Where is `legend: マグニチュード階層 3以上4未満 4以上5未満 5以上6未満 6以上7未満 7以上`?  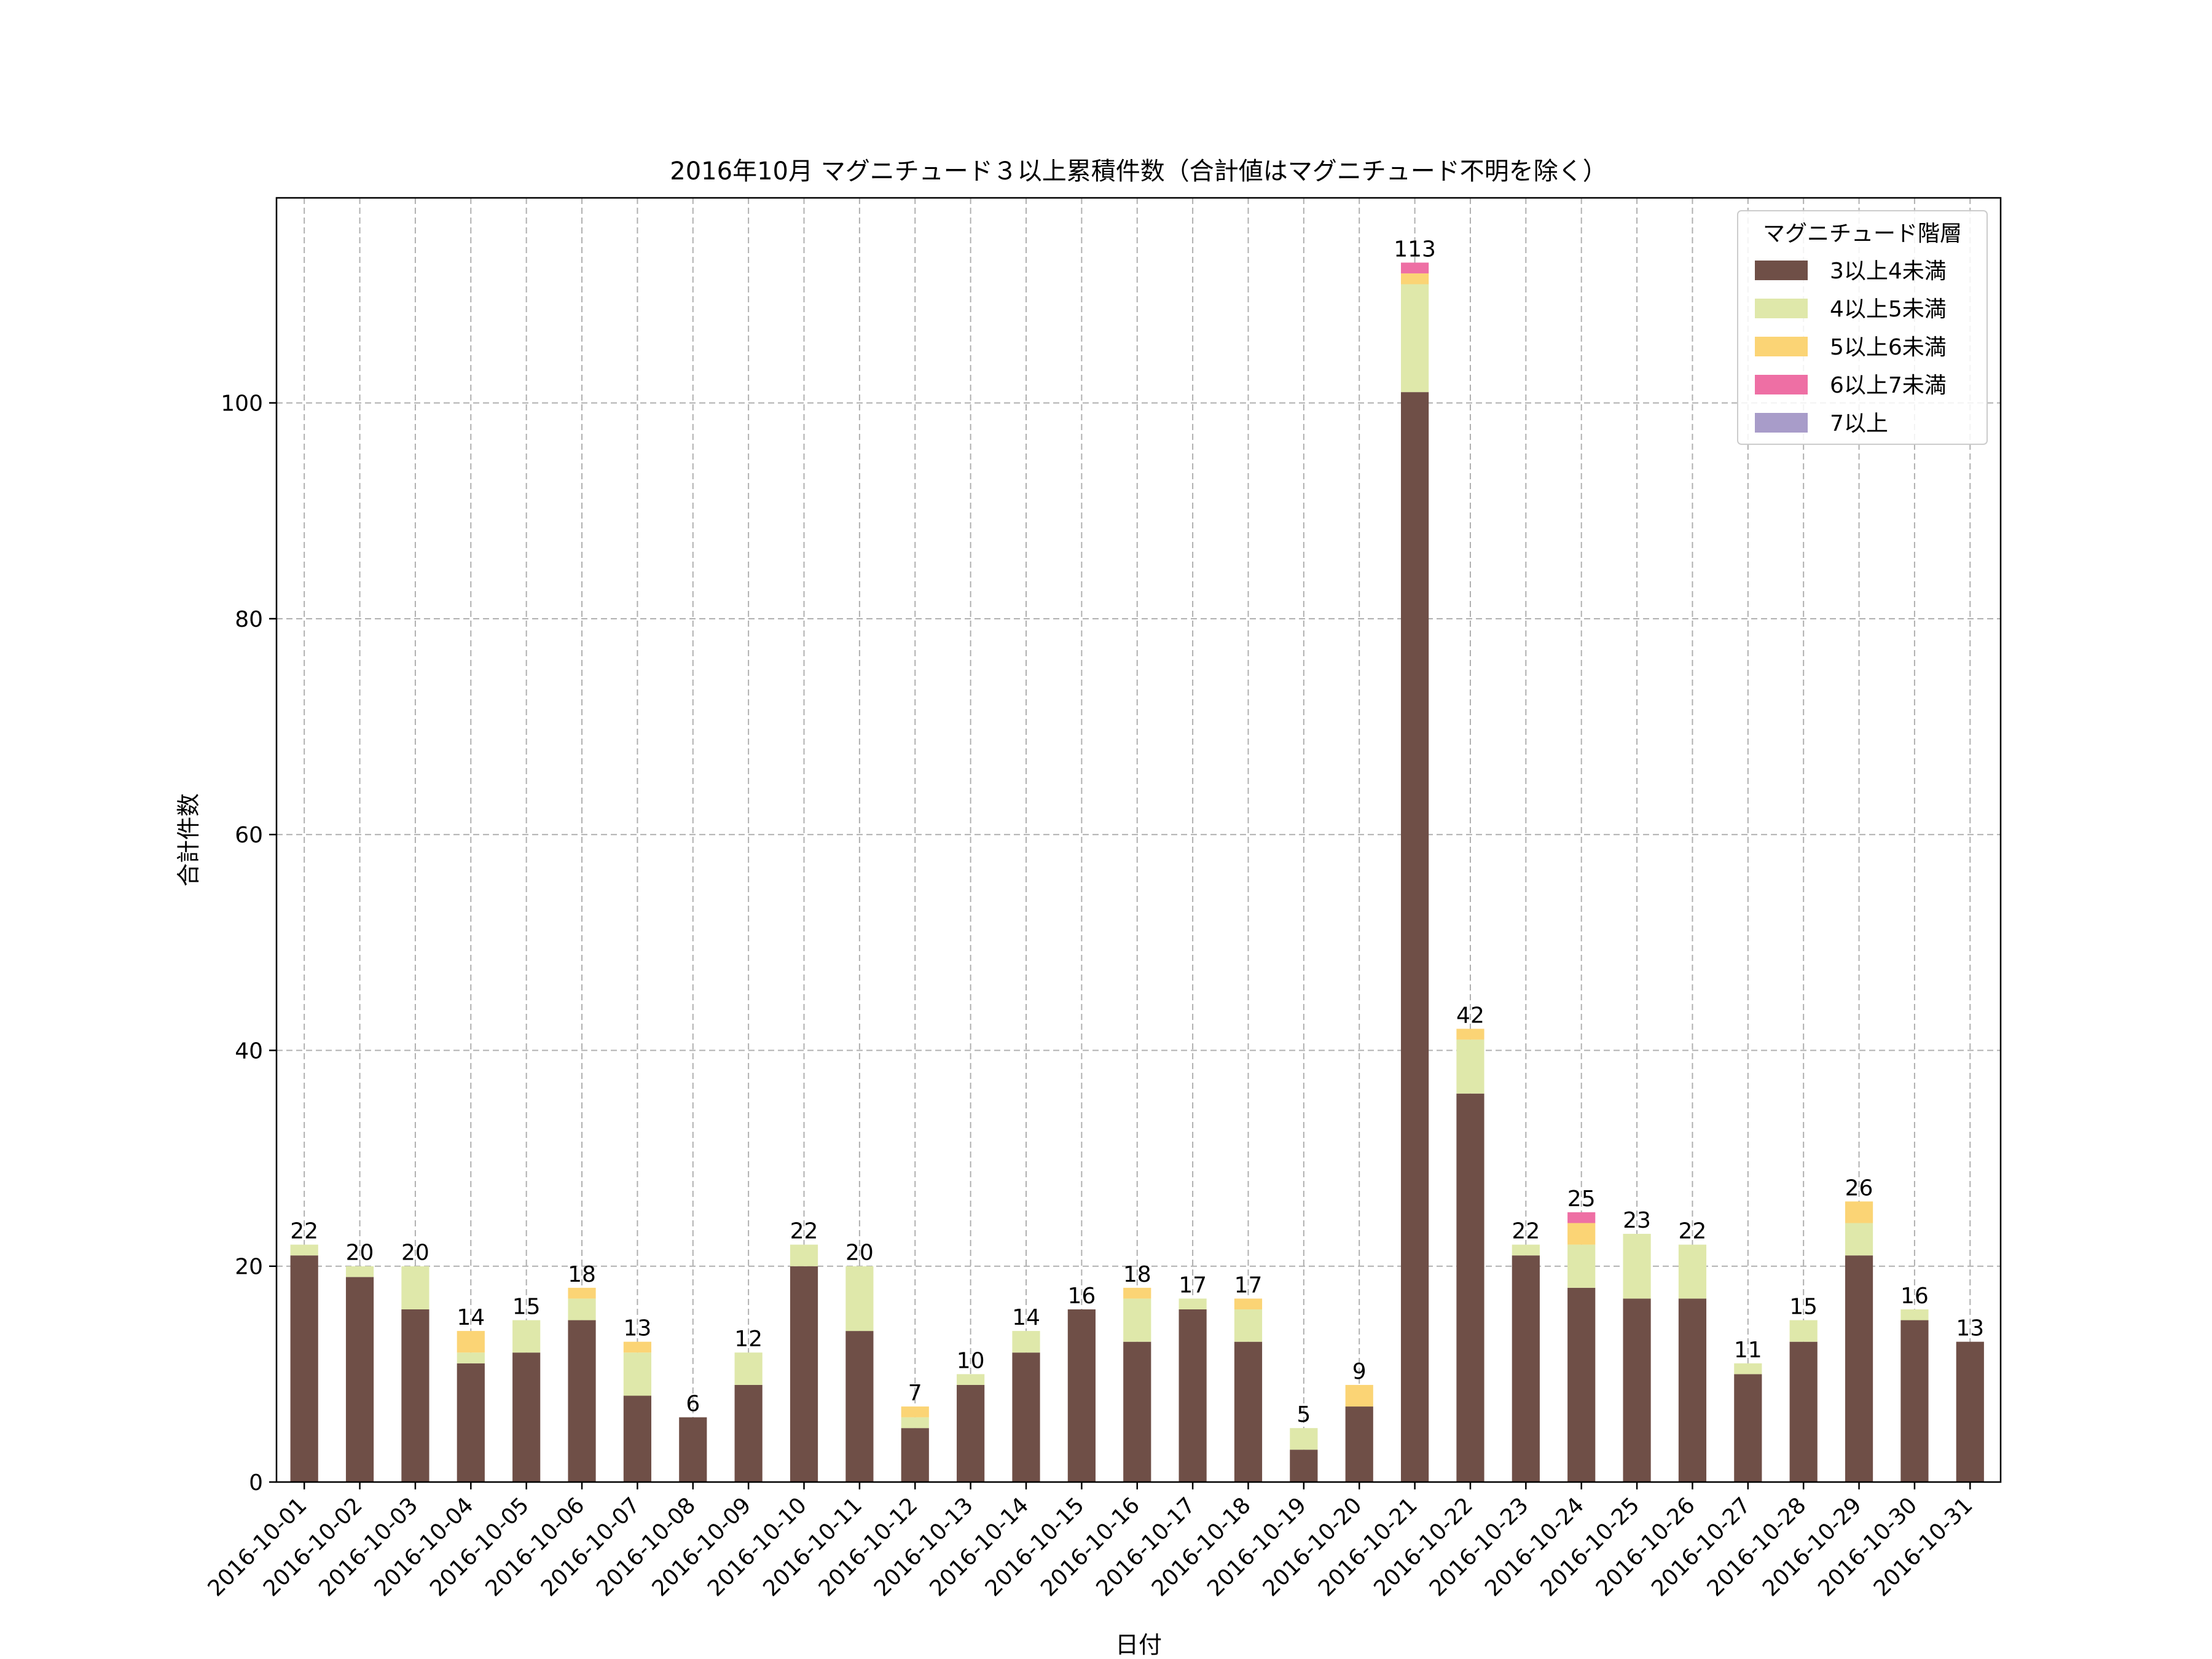
legend: マグニチュード階層 3以上4未満 4以上5未満 5以上6未満 6以上7未満 7以上 is located at coordinates (1862, 327).